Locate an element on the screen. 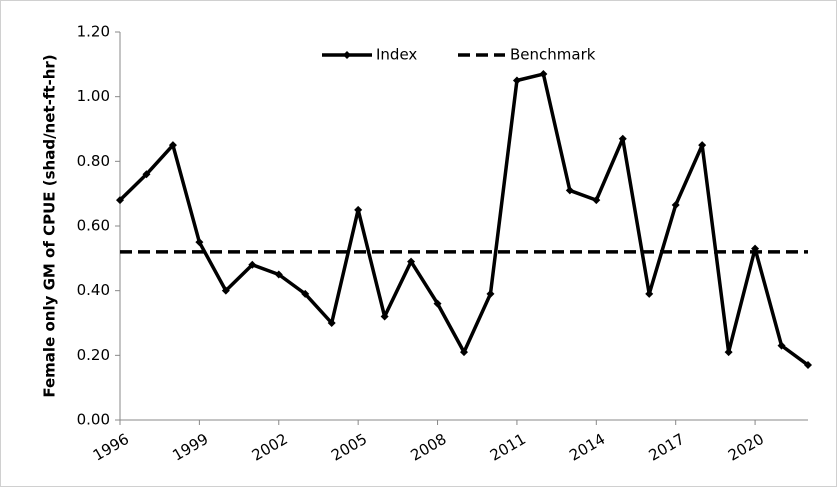  y-tick-label: 0.80 is located at coordinates (93, 161).